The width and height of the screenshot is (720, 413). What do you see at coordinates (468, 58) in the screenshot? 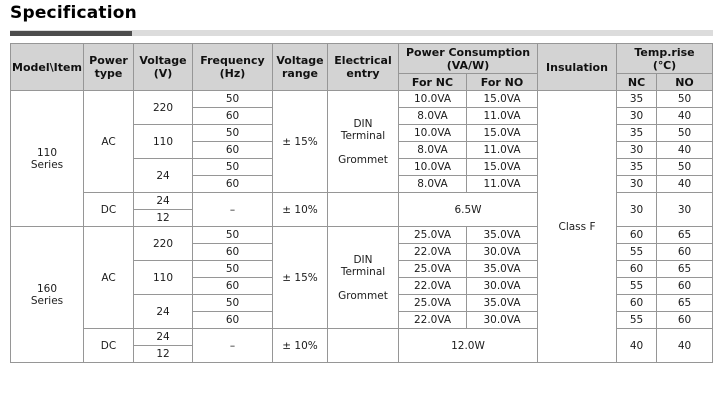
I see `header-power-consumption: Power Consumption (VA/W)` at bounding box center [468, 58].